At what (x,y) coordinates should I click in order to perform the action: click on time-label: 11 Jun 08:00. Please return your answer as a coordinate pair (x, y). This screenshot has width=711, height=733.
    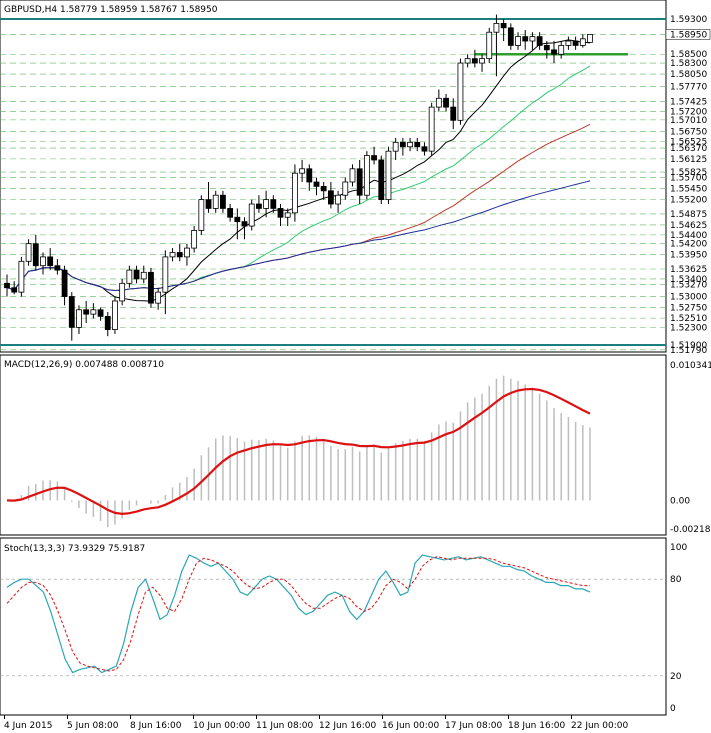
    Looking at the image, I should click on (284, 726).